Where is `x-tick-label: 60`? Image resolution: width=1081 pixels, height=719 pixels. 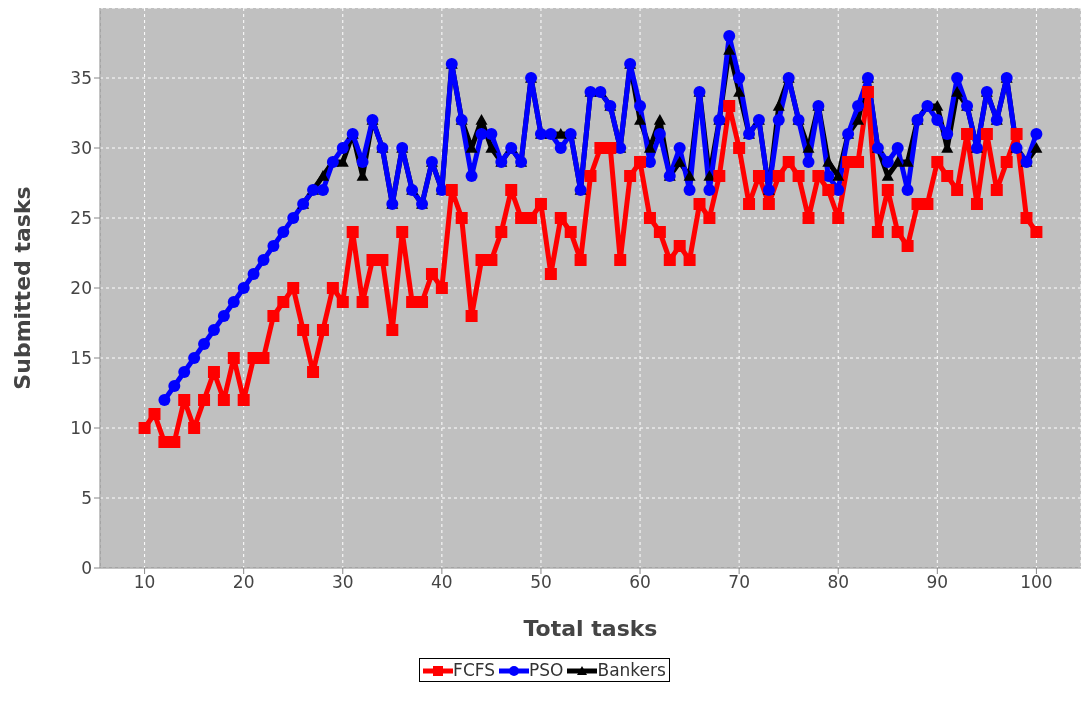 x-tick-label: 60 is located at coordinates (640, 582).